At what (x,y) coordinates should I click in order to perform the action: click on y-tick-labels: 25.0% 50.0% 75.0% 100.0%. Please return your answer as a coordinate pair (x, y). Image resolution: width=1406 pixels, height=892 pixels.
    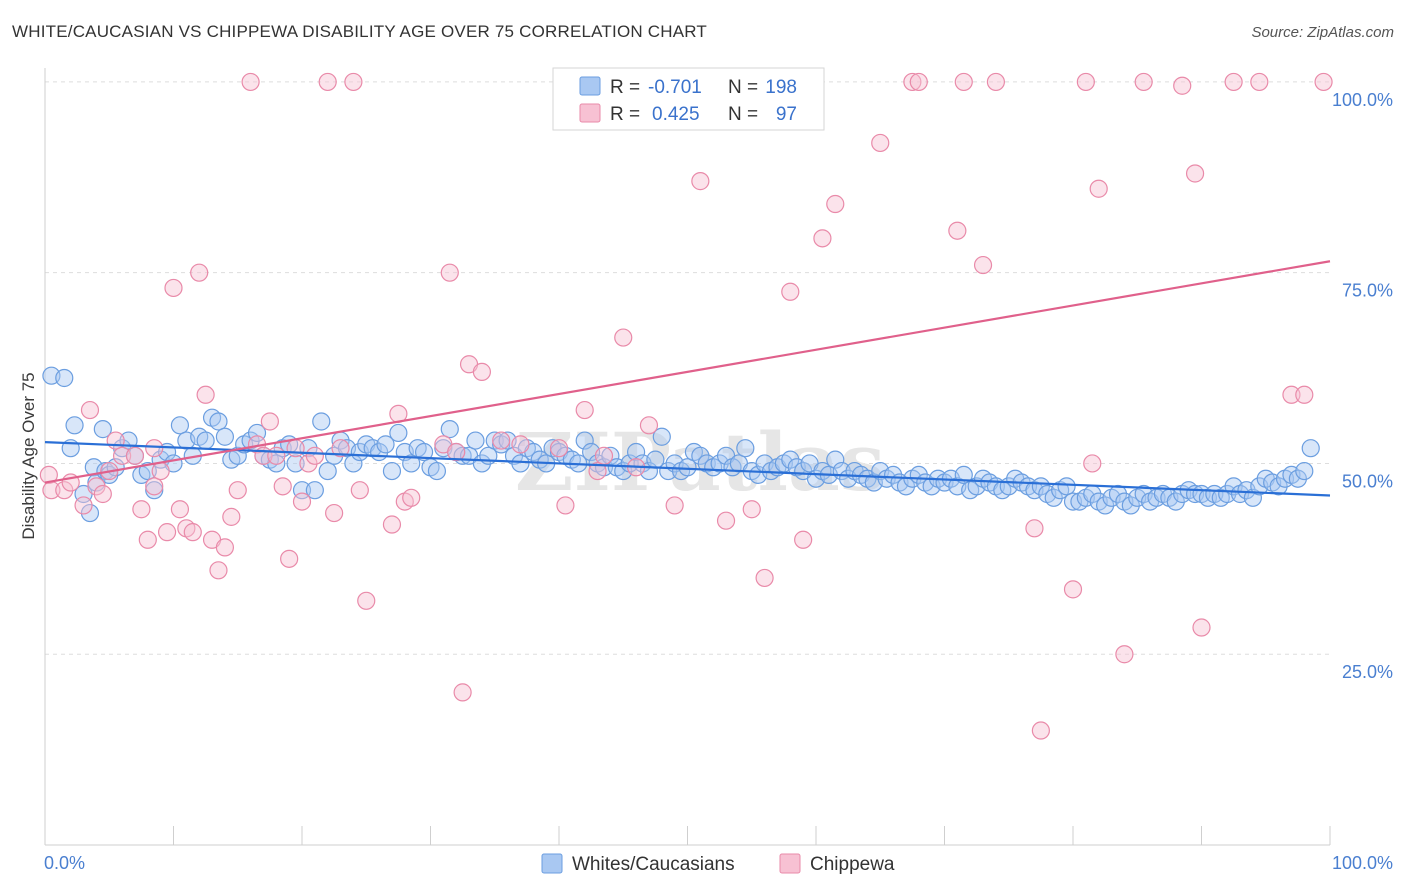
    Looking at the image, I should click on (1362, 386).